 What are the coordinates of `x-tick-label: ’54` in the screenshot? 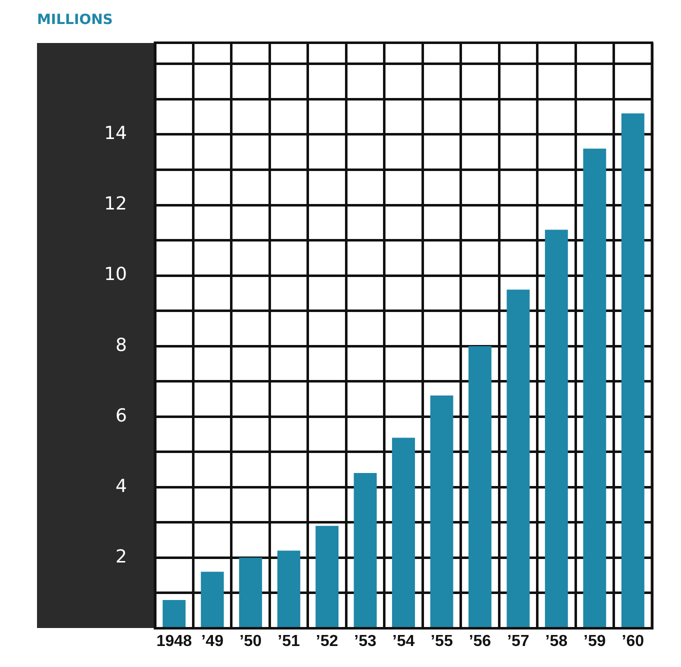 It's located at (403, 641).